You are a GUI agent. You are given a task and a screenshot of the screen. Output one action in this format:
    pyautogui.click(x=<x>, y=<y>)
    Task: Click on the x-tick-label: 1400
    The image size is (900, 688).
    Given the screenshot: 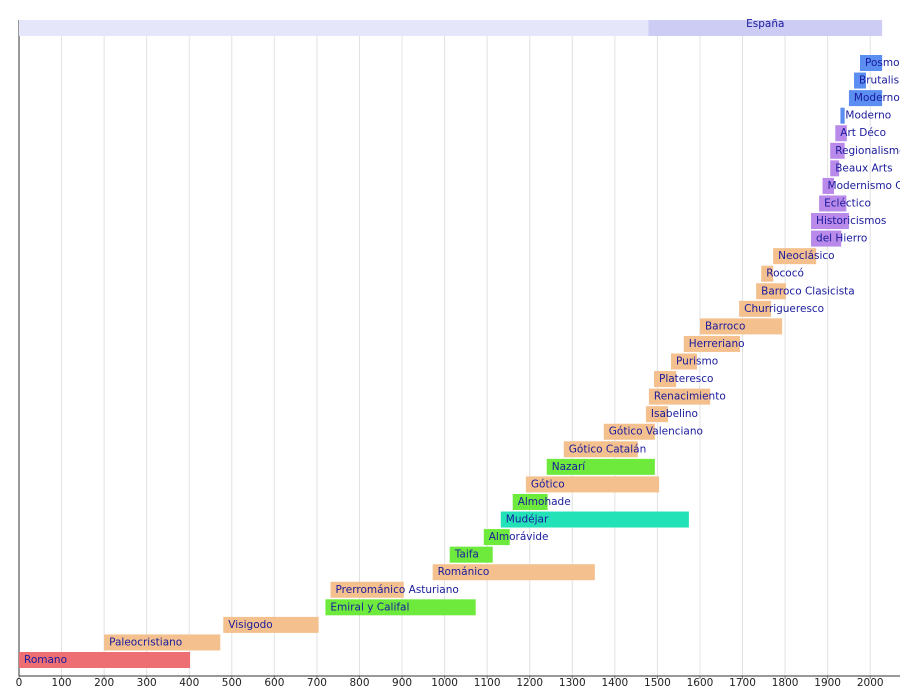 What is the action you would take?
    pyautogui.click(x=614, y=682)
    